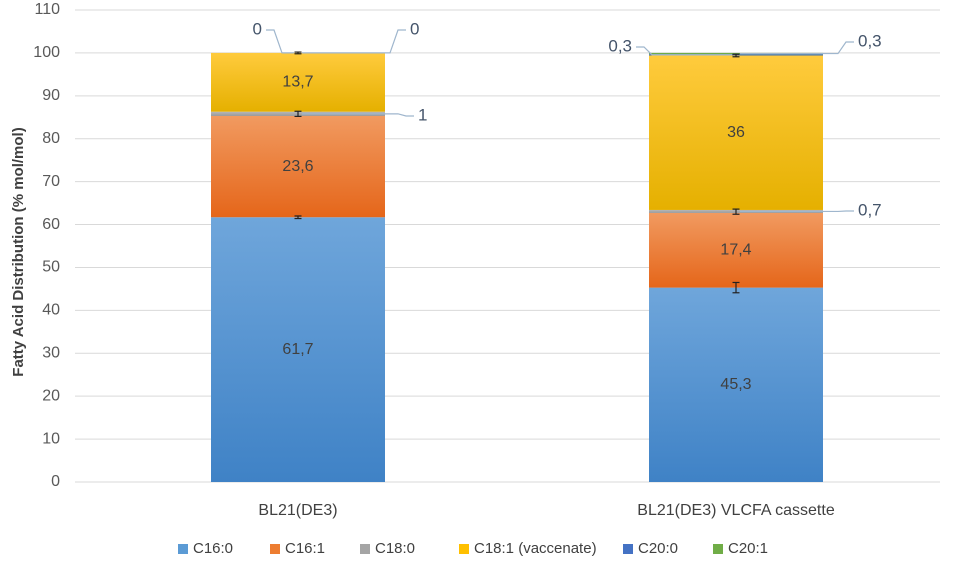 The width and height of the screenshot is (957, 563). What do you see at coordinates (51, 181) in the screenshot?
I see `y-tick-label: 70` at bounding box center [51, 181].